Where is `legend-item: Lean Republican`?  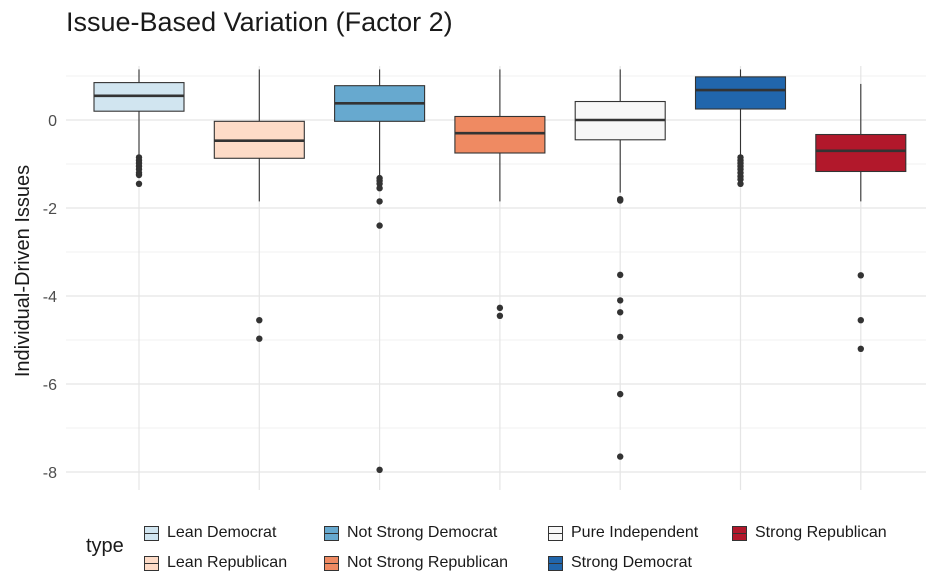
legend-item: Lean Republican is located at coordinates (215, 563).